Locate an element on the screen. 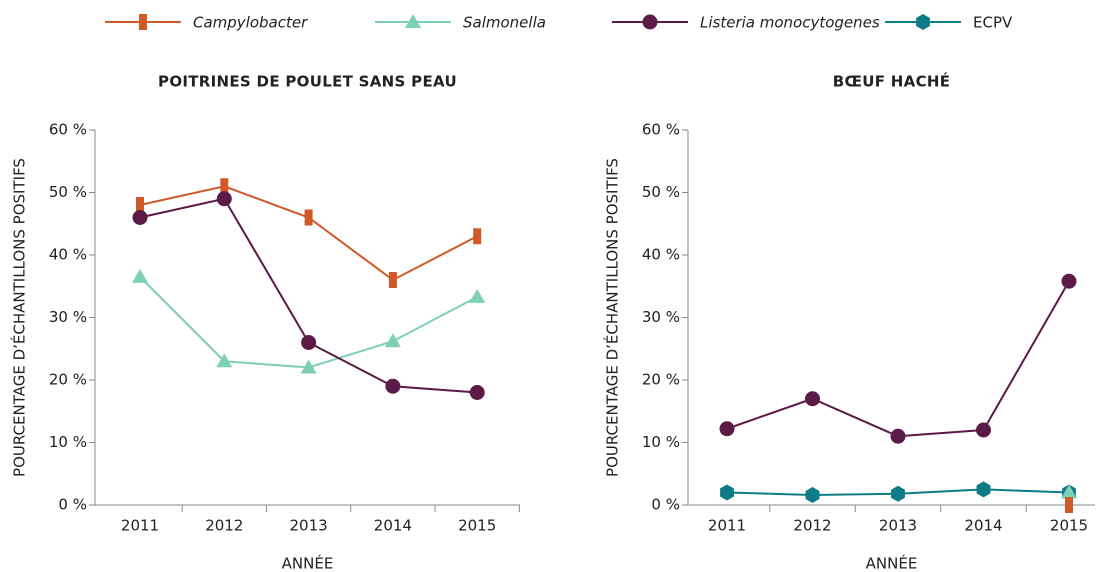 The width and height of the screenshot is (1107, 572). legend-label: ECPV is located at coordinates (993, 23).